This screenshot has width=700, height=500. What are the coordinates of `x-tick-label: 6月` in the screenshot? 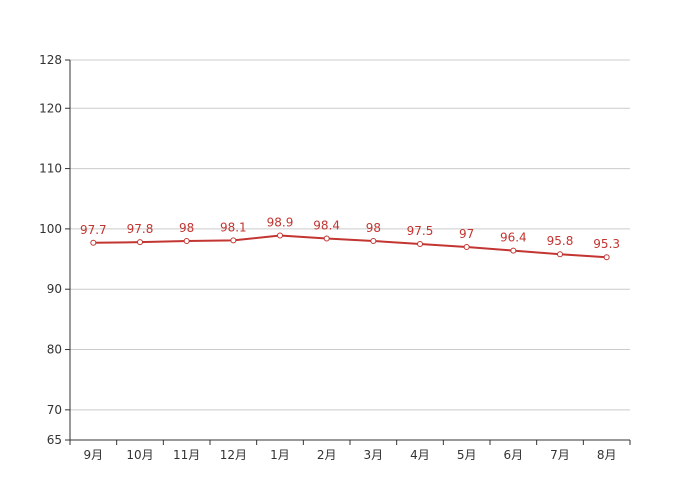 It's located at (514, 455).